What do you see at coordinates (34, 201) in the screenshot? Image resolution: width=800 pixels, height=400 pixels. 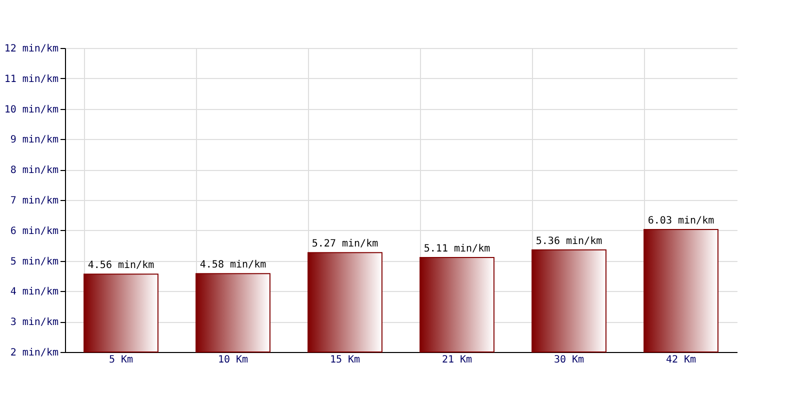 I see `y-tick-label: 7 min/km` at bounding box center [34, 201].